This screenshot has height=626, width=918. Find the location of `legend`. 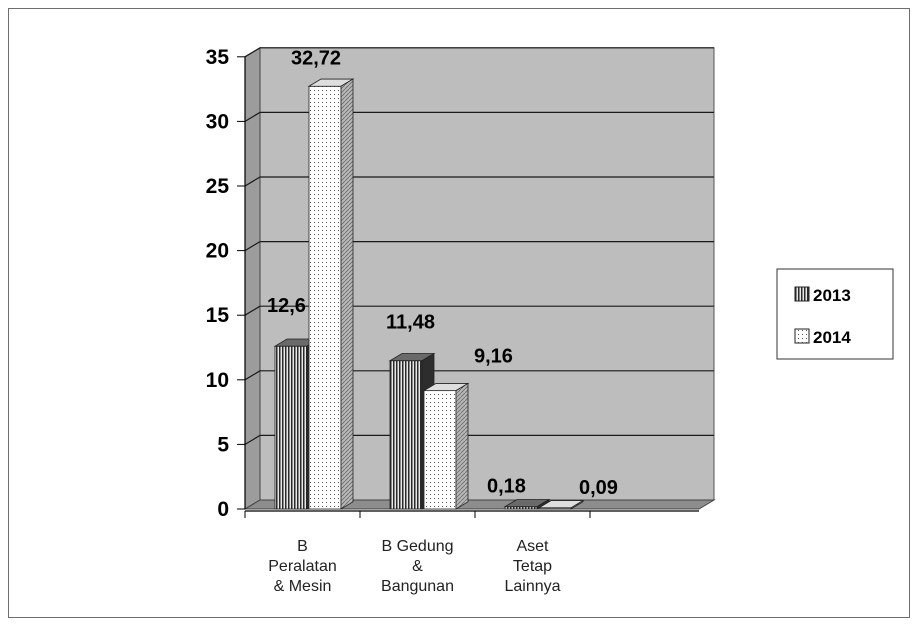

legend is located at coordinates (835, 314).